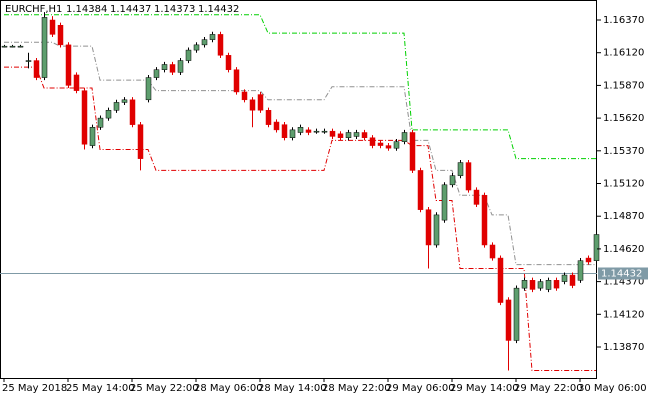 The height and width of the screenshot is (400, 650). Describe the element at coordinates (623, 151) in the screenshot. I see `y-tick-label: 1.15370` at that location.